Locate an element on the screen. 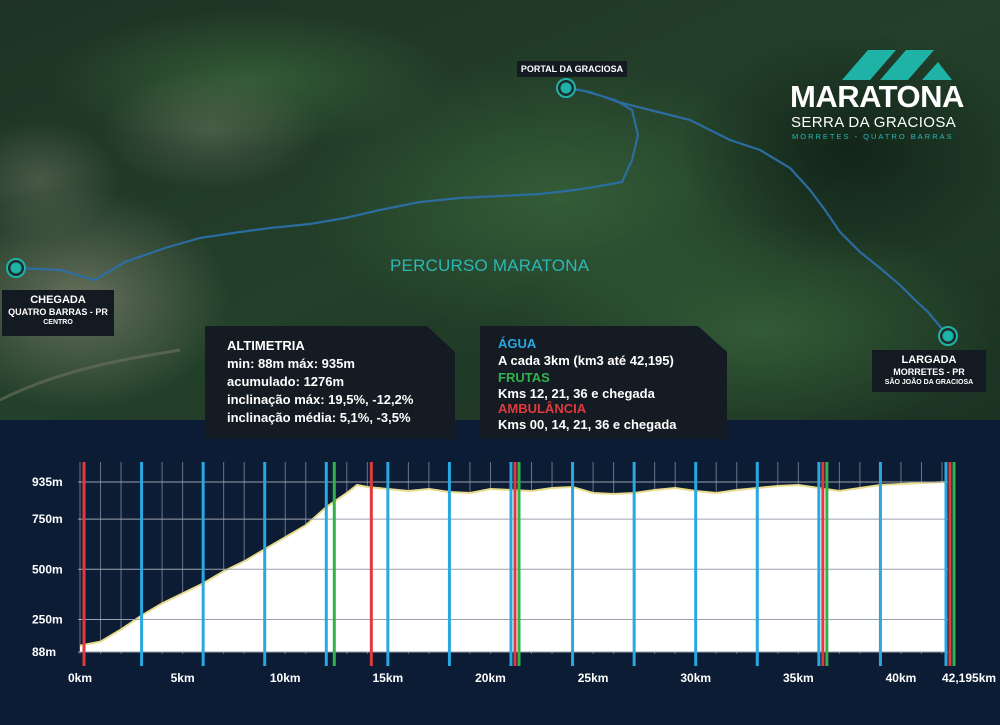 The height and width of the screenshot is (725, 1000). ambulance-label: AMBULÂNCIA is located at coordinates (542, 408).